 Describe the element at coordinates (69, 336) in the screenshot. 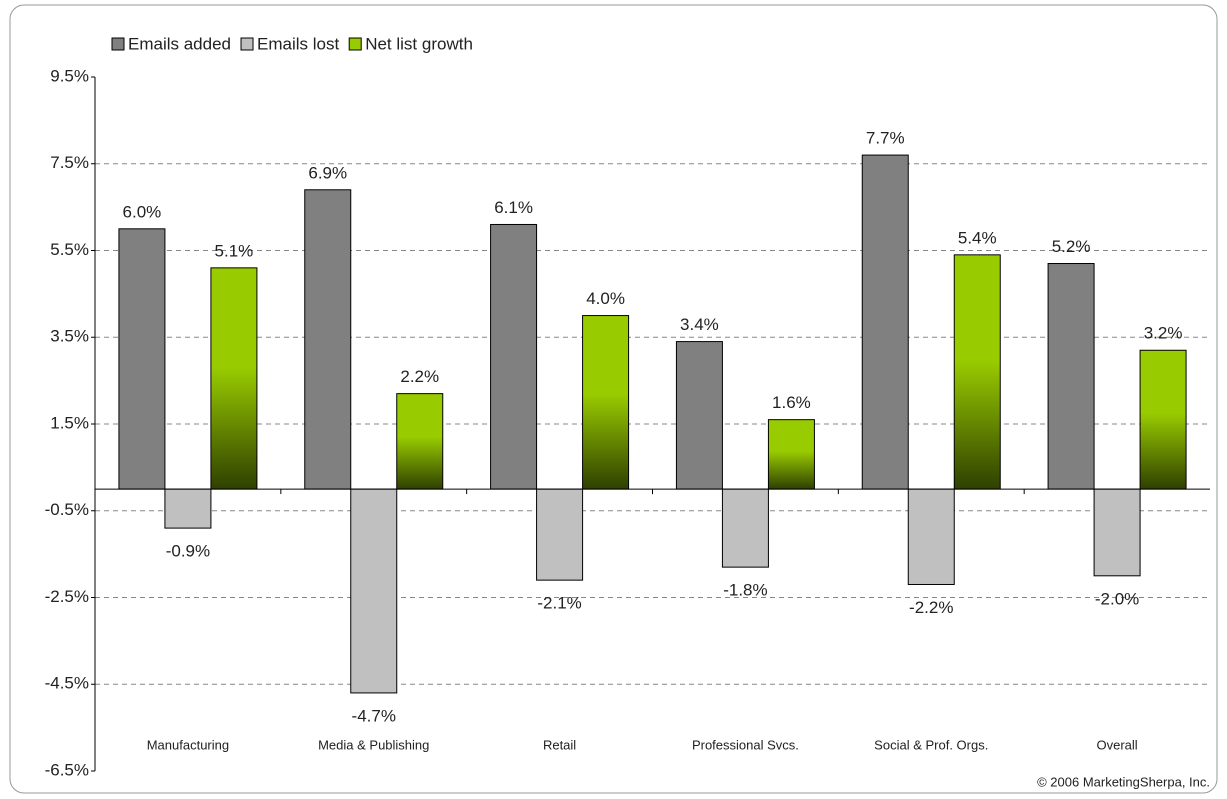

I see `y-tick-label: 3.5%` at that location.